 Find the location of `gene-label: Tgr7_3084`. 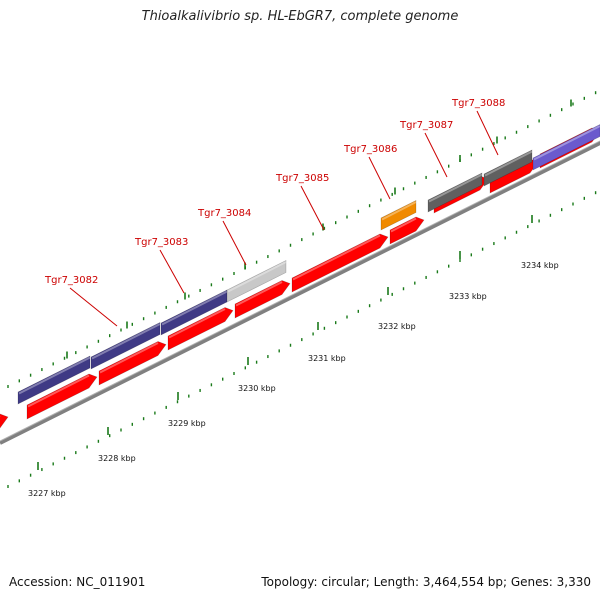

gene-label: Tgr7_3084 is located at coordinates (224, 213).